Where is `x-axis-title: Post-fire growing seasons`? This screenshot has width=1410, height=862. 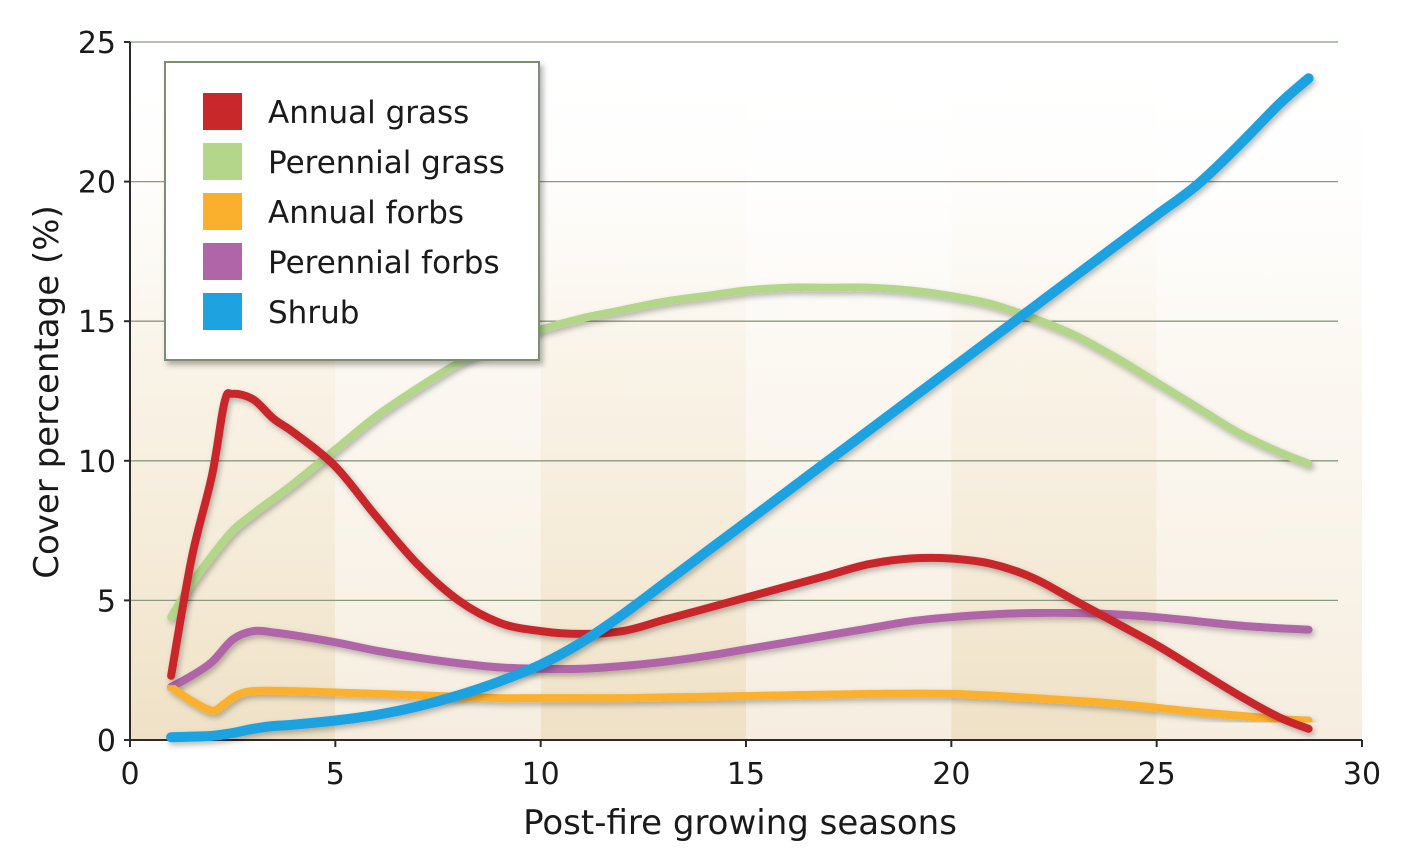 x-axis-title: Post-fire growing seasons is located at coordinates (740, 823).